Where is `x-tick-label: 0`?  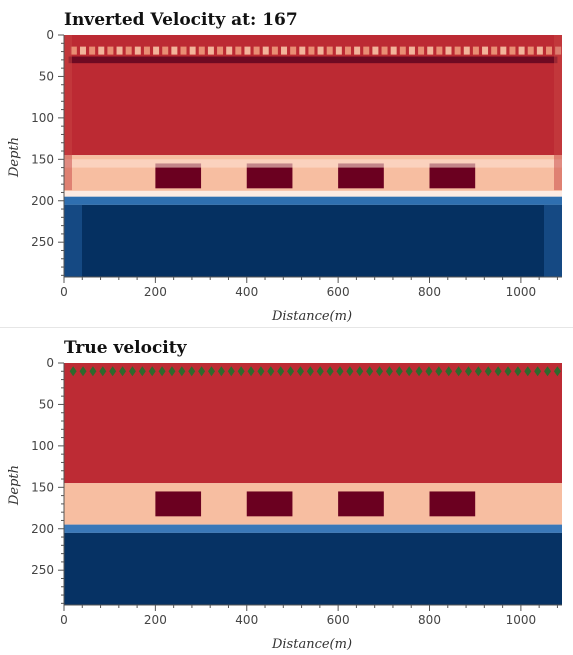 x-tick-label: 0 is located at coordinates (64, 620).